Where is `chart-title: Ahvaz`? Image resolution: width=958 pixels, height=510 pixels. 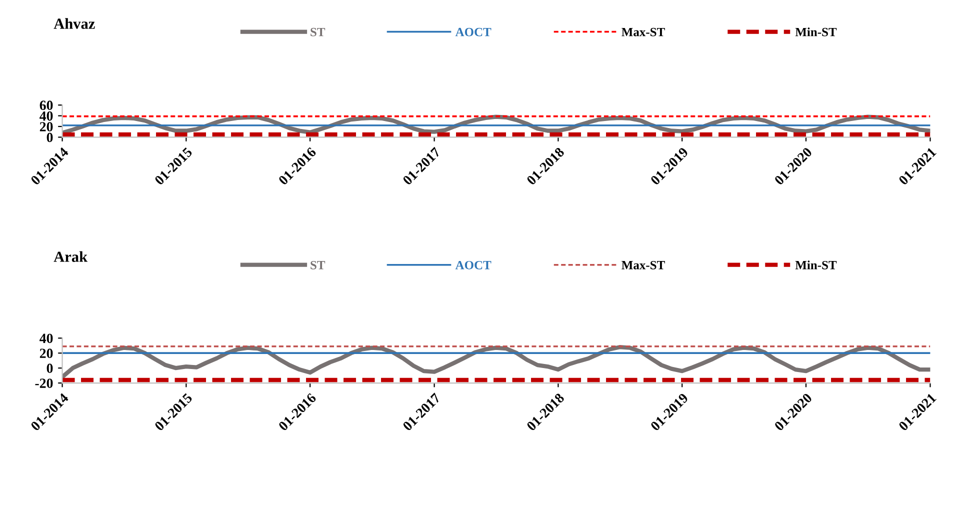
chart-title: Ahvaz is located at coordinates (74, 23).